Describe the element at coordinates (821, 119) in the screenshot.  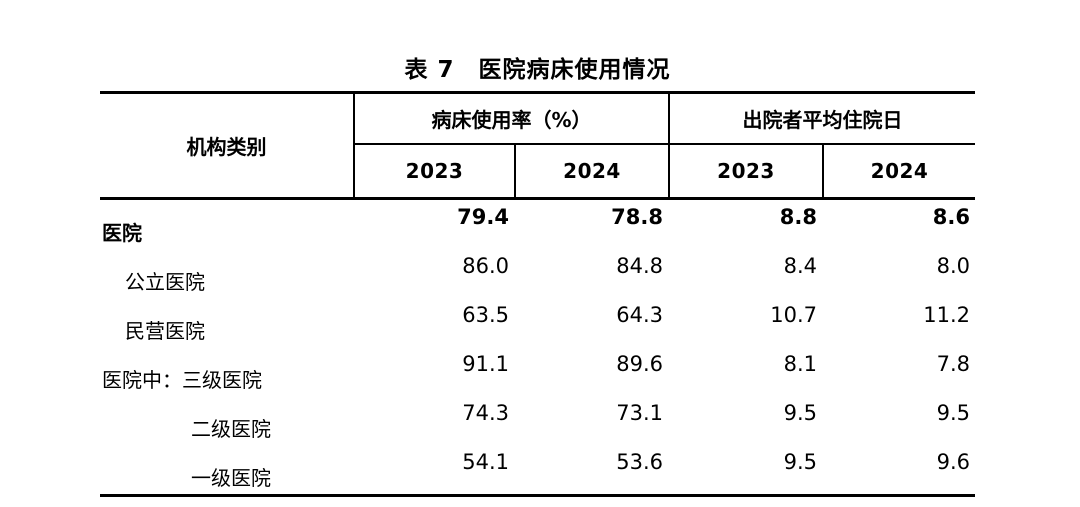
I see `column-group-avg-length-of-stay: 出院者平均住院日` at that location.